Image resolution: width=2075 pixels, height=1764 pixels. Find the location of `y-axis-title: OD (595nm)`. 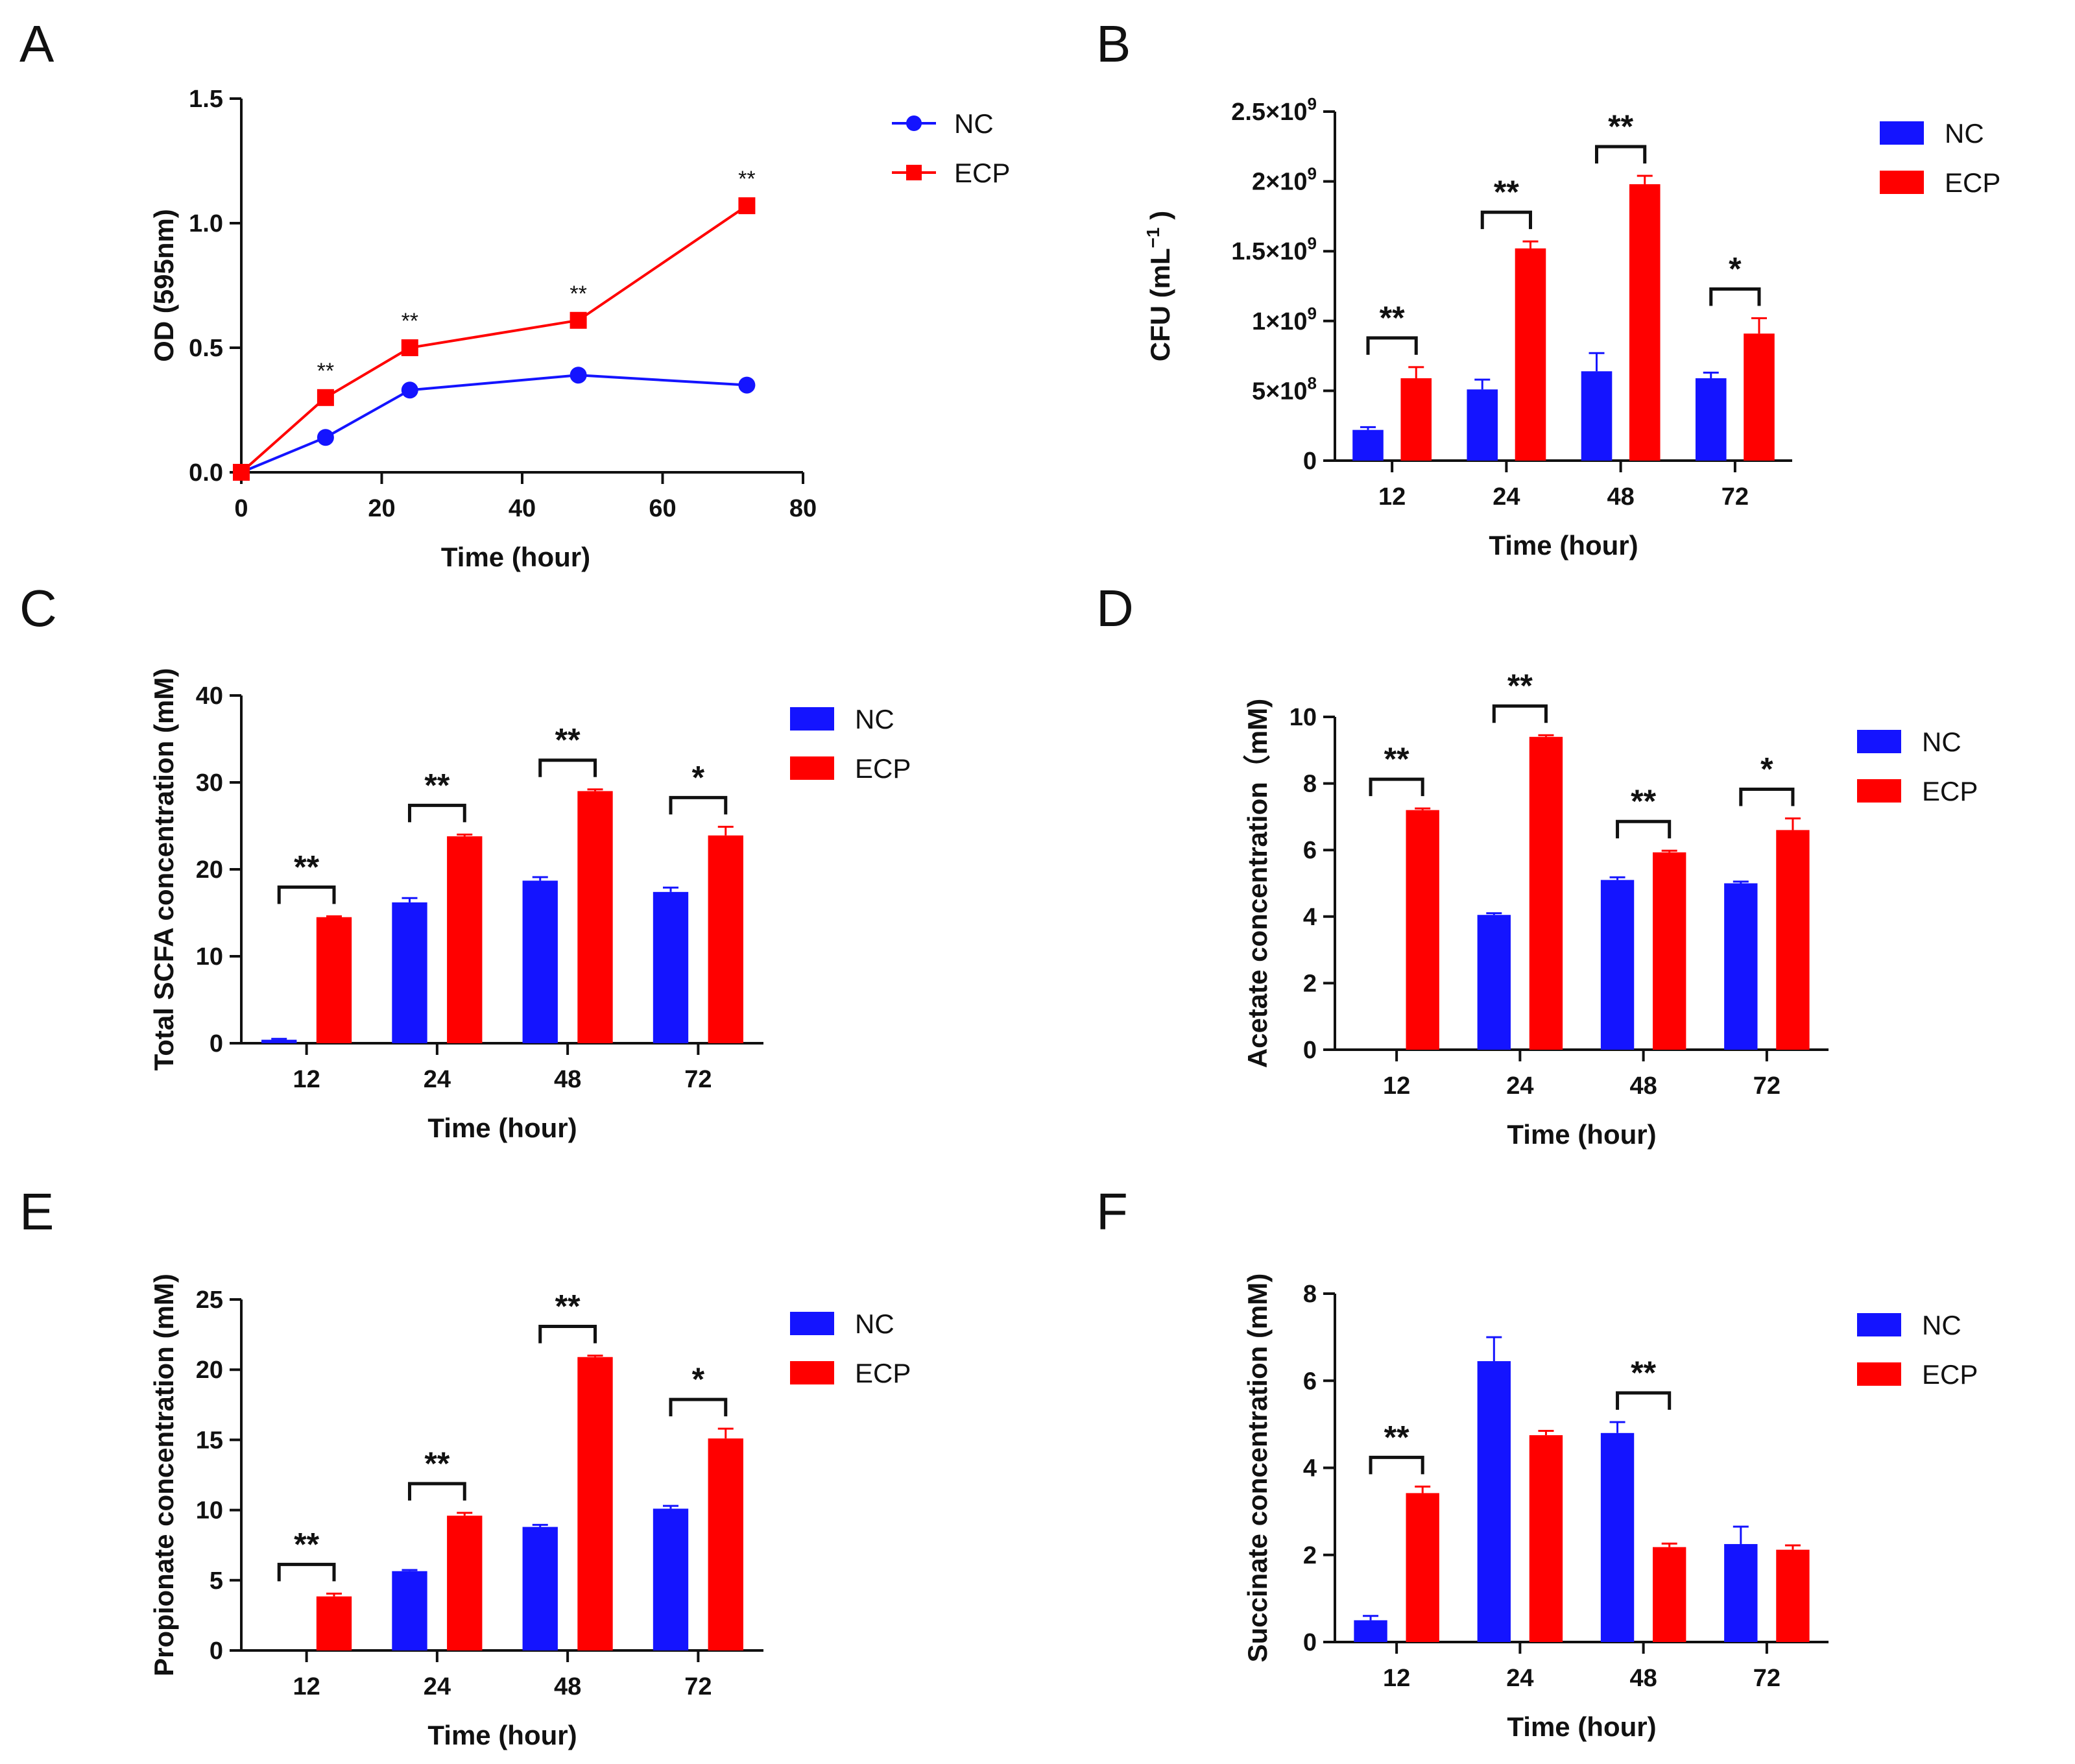

y-axis-title: OD (595nm) is located at coordinates (164, 285).